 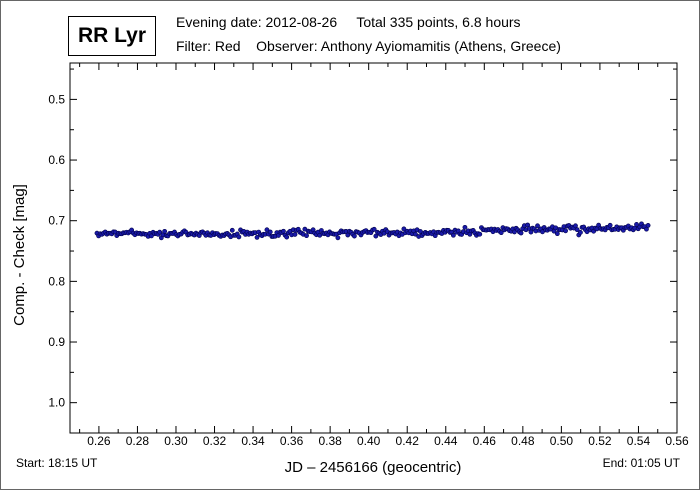 I want to click on y-tick-label: 0.6, so click(x=56, y=160).